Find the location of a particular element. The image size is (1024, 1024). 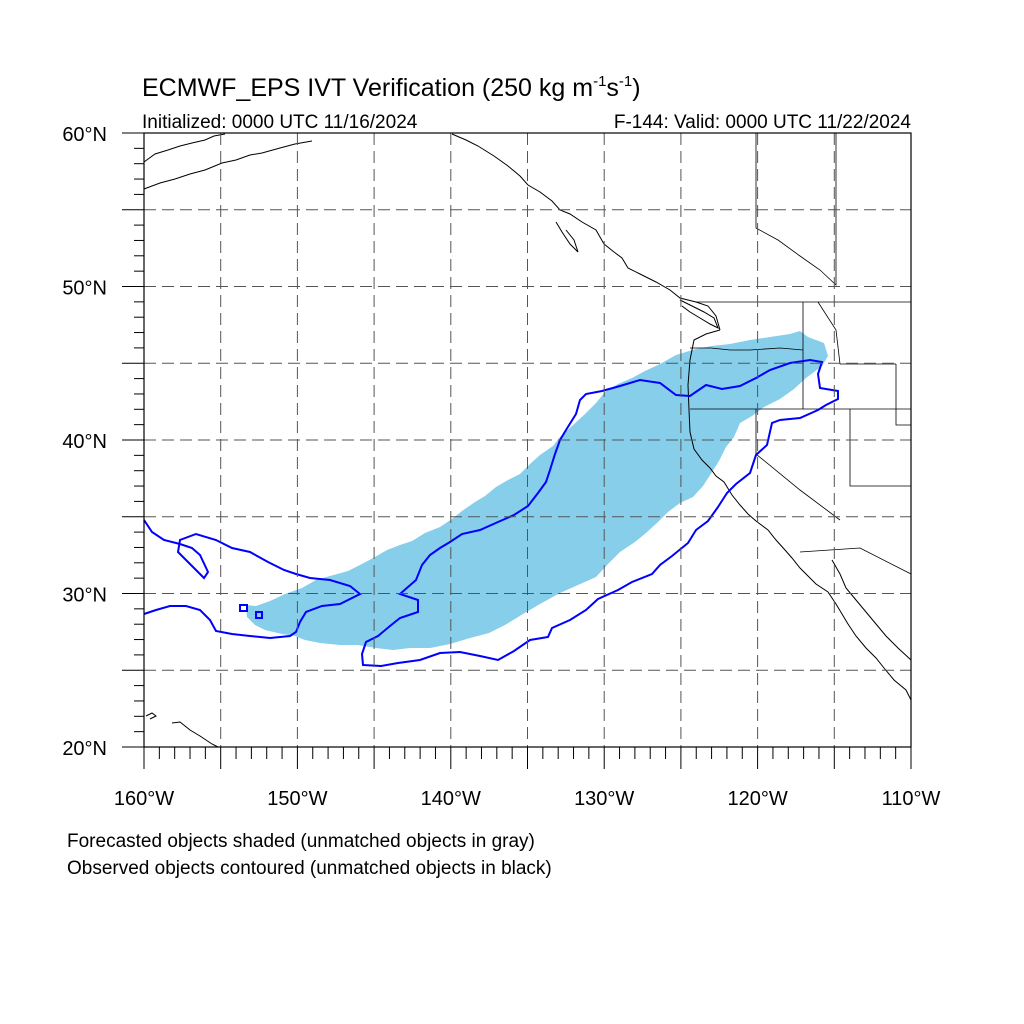

title-end: ) is located at coordinates (636, 88).